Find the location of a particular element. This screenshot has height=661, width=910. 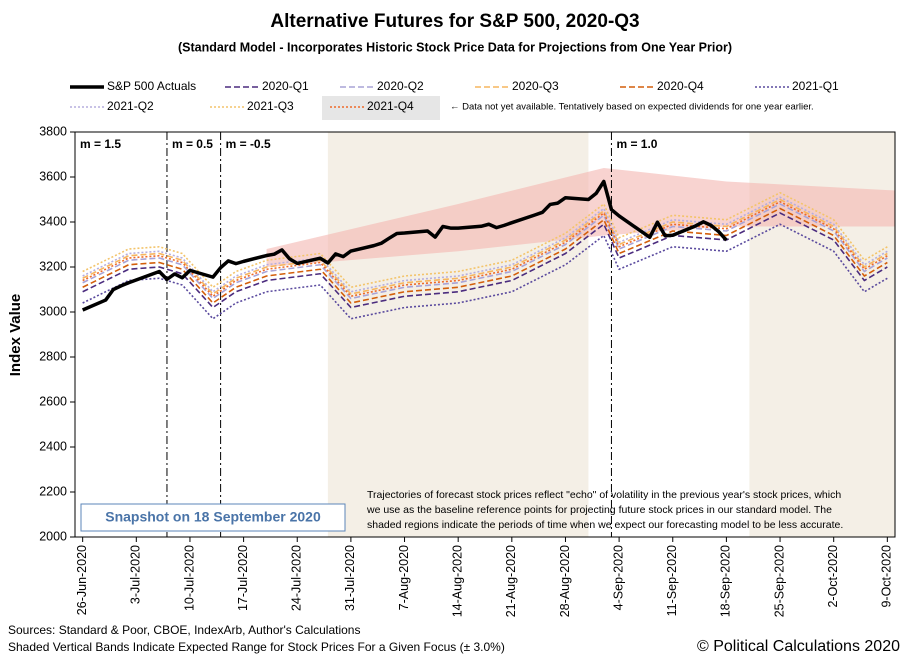

x-tick-label: 31-Jul-2020 is located at coordinates (350, 578).